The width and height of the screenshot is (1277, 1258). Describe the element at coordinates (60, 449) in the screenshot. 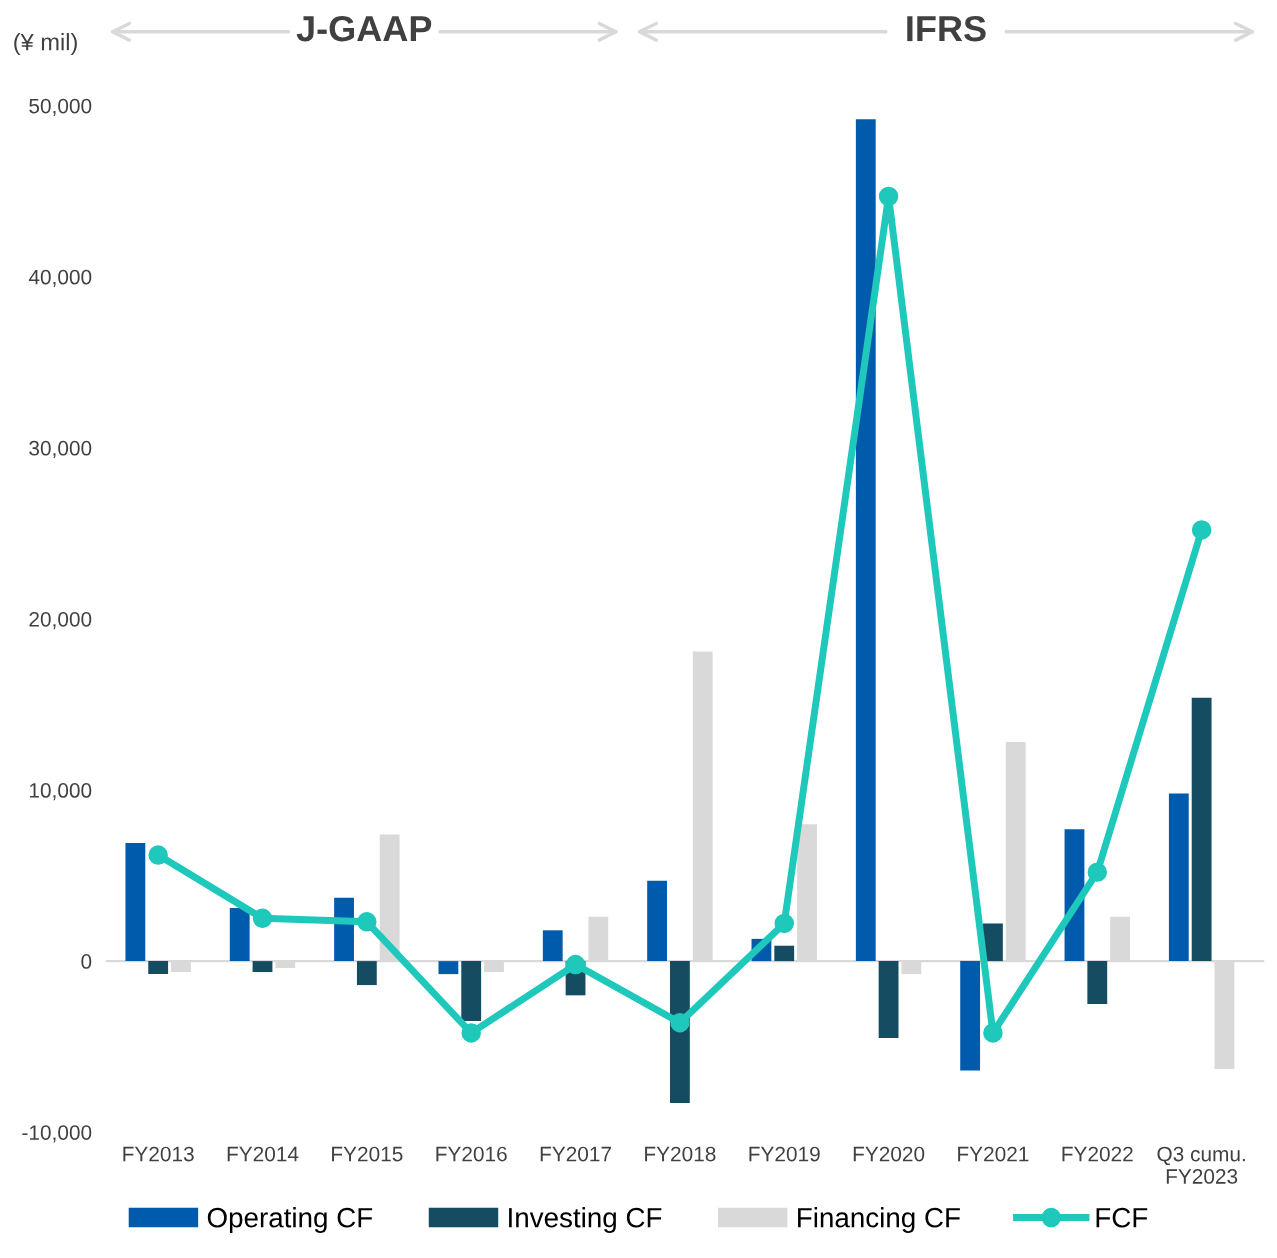

I see `y-tick-label: 30,000` at that location.